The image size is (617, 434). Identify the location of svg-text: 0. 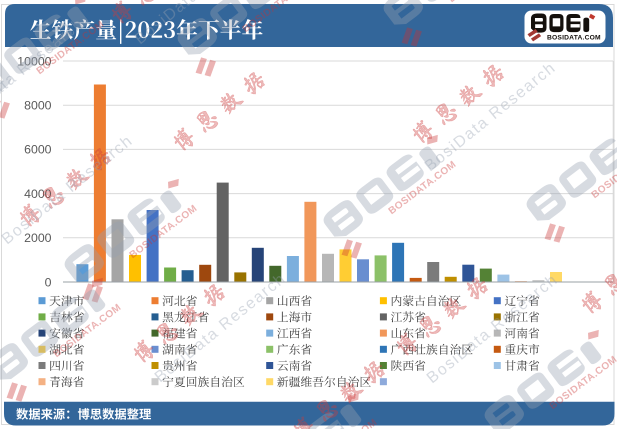
(48, 282).